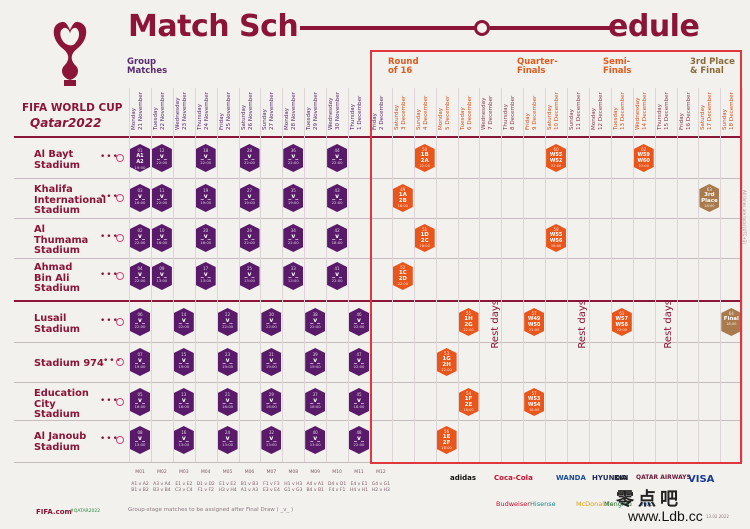  I want to click on knockout-match: 56 1E 2F 18:00, so click(446, 440).